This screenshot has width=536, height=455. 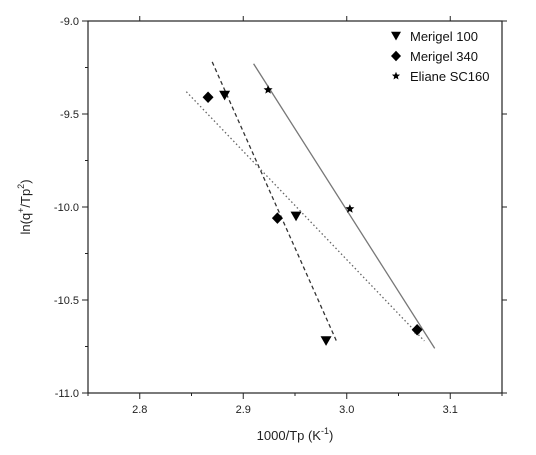 I want to click on legend: Merigel 100 Merigel 340 Eliane SC160, so click(x=440, y=56).